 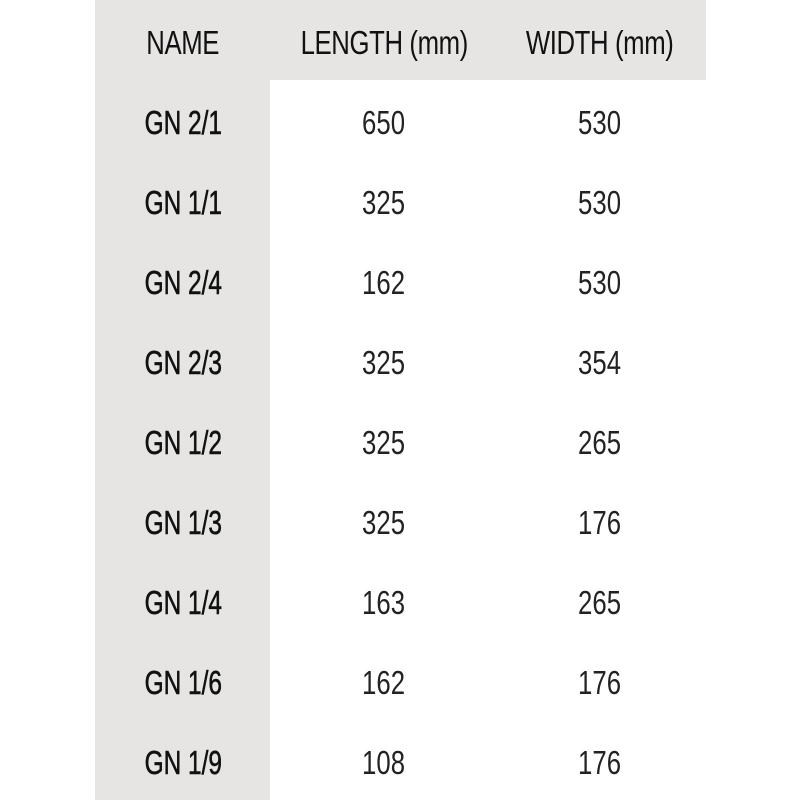 I want to click on cell-name: GN 1/6, so click(x=183, y=683).